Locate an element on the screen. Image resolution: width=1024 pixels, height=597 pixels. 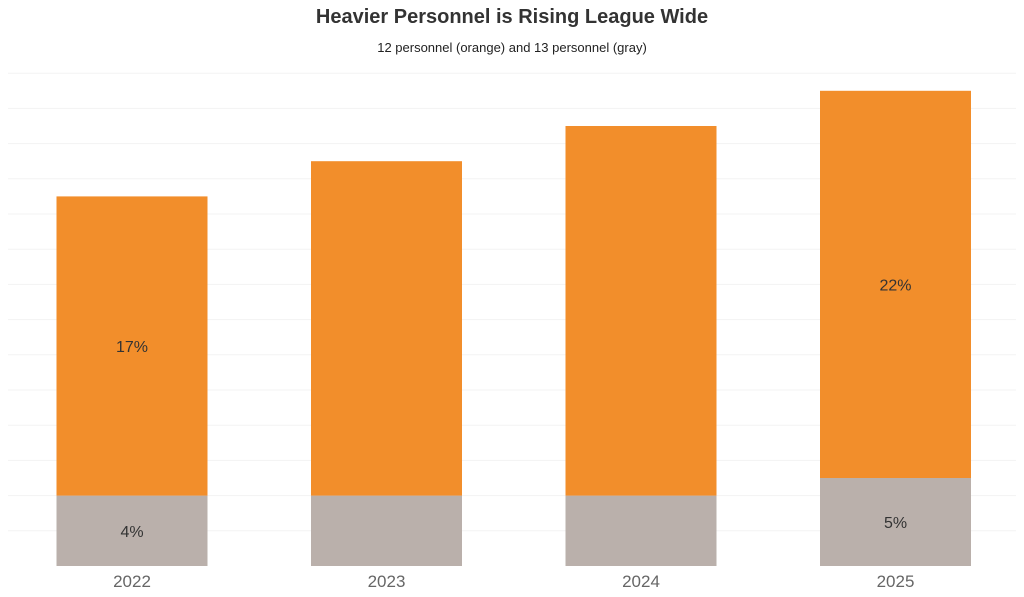
data-label-2022-0: 4% is located at coordinates (131, 532).